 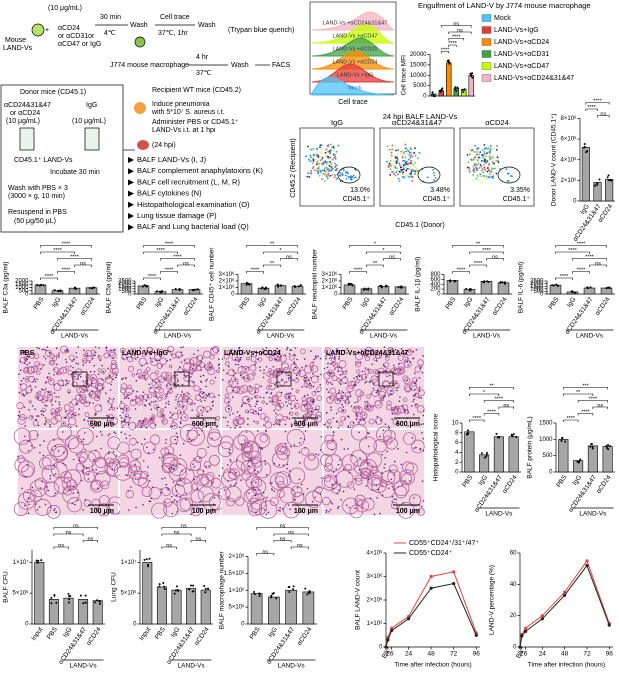 What do you see at coordinates (457, 473) in the screenshot?
I see `y-tick-label: 0` at bounding box center [457, 473].